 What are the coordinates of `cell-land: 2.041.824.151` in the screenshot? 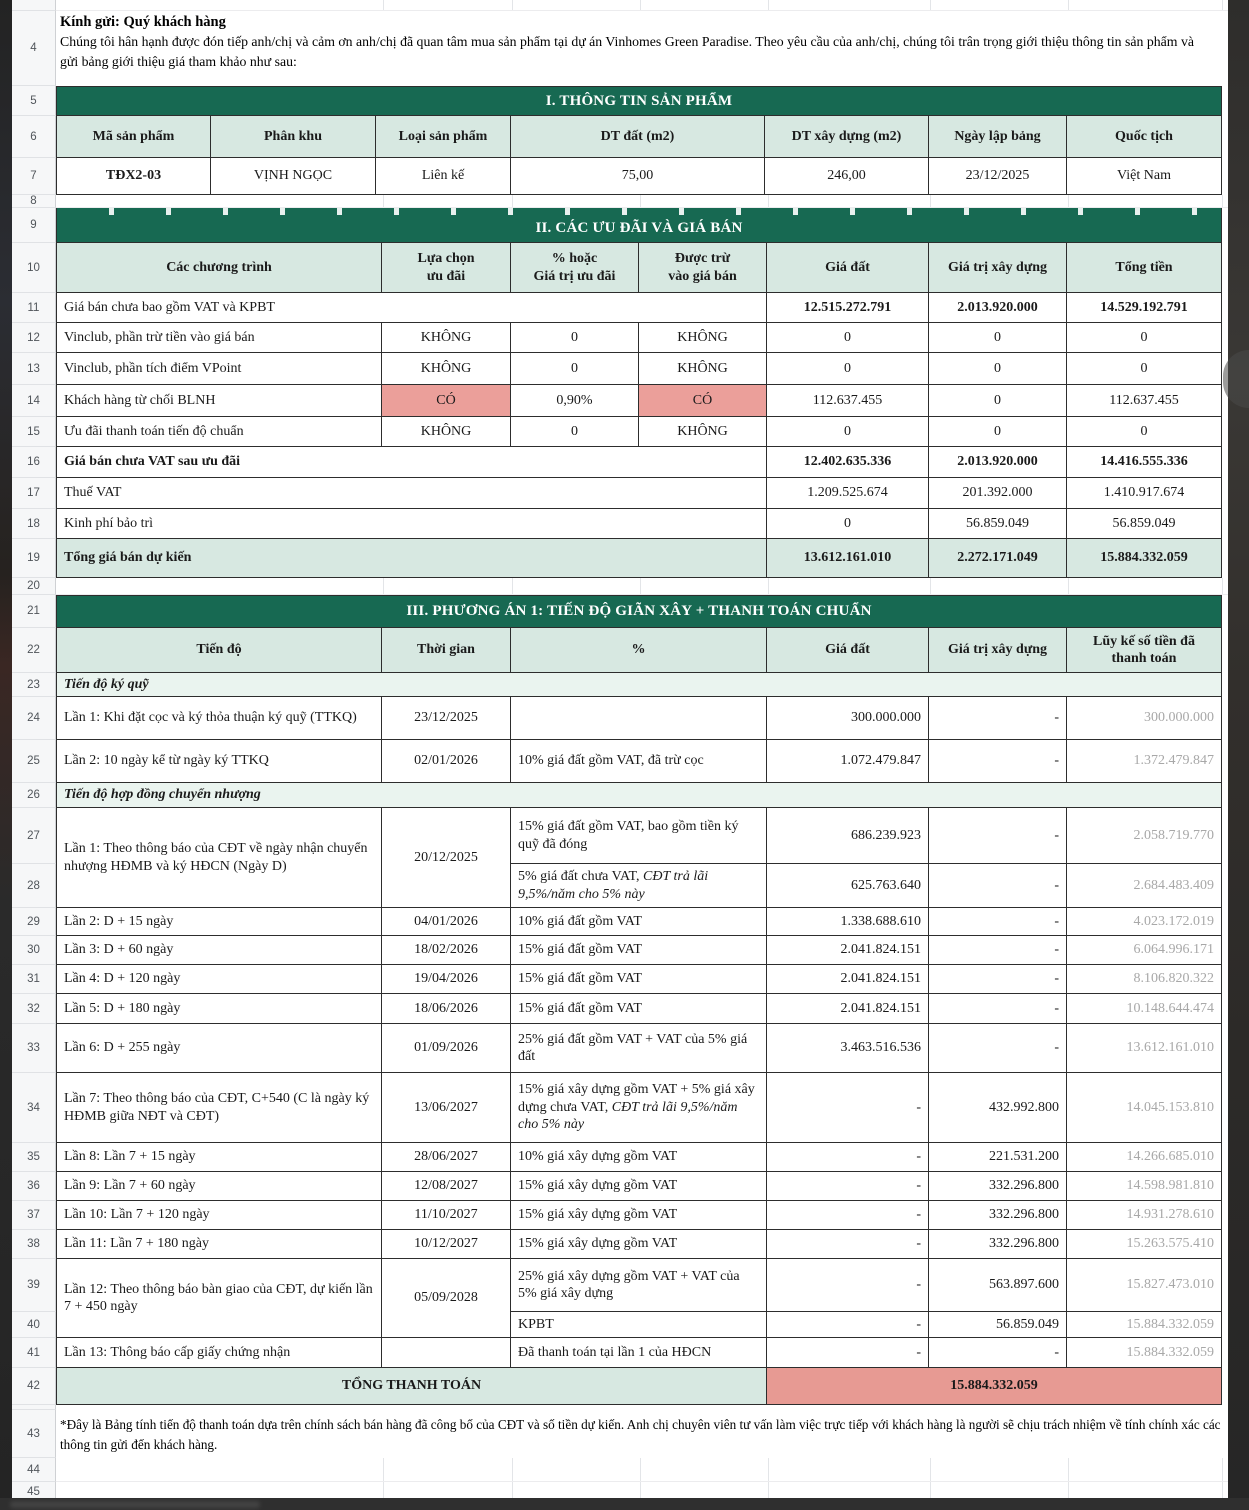 It's located at (848, 979).